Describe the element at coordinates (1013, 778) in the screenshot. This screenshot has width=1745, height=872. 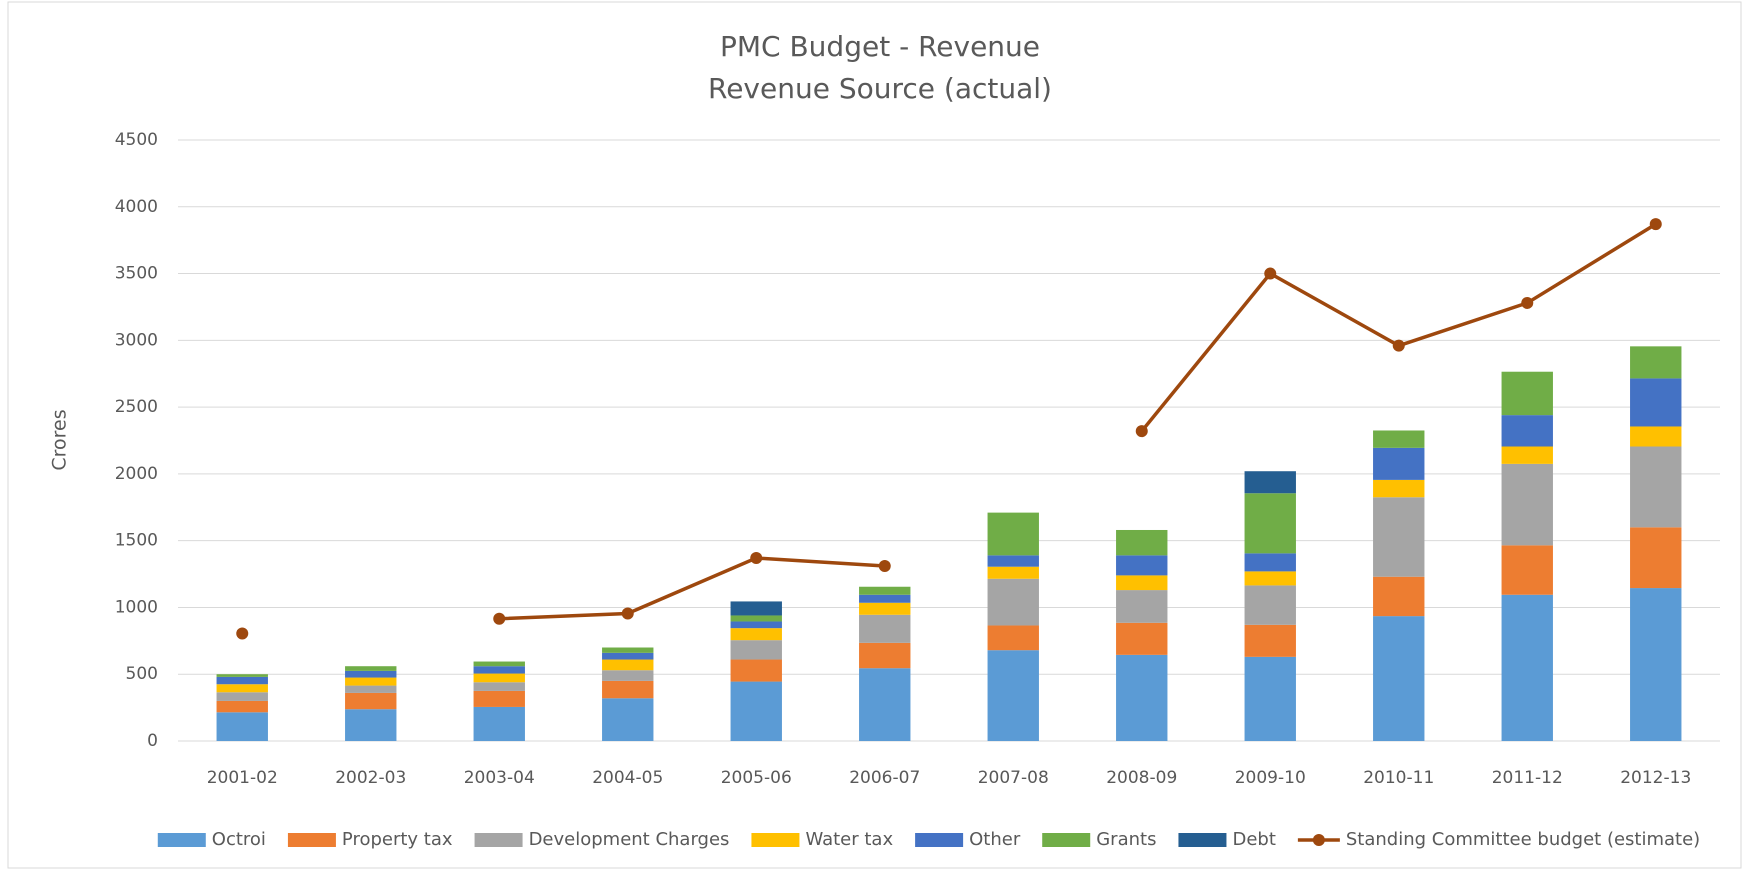
I see `x-tick-label: 2007-08` at that location.